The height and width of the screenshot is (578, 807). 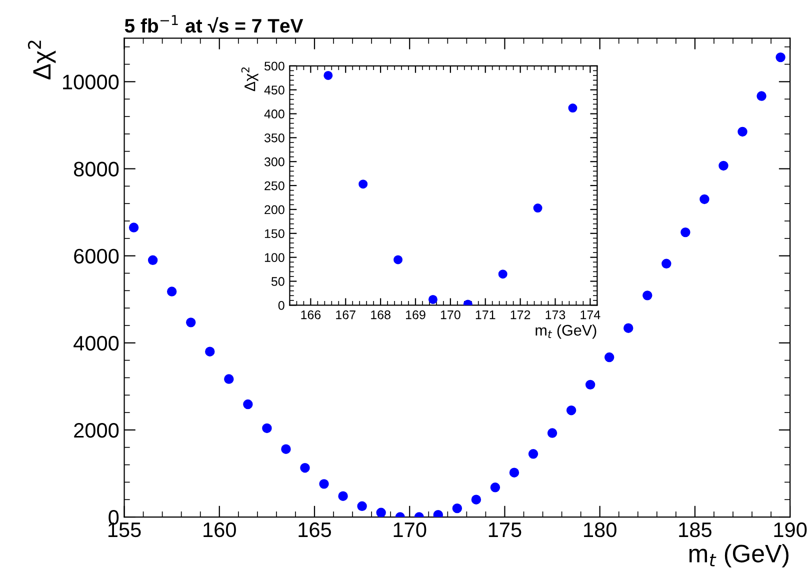 I want to click on y-tick-label: 250, so click(x=274, y=185).